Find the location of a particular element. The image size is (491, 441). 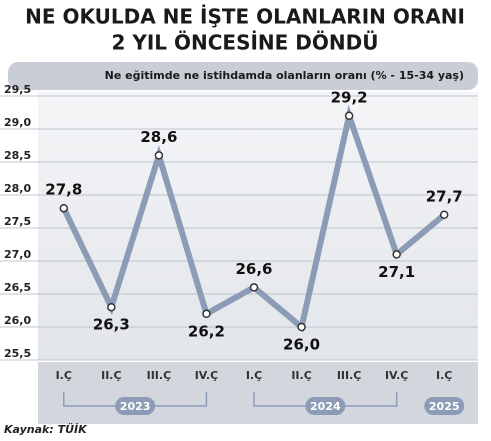

header-band is located at coordinates (243, 76).